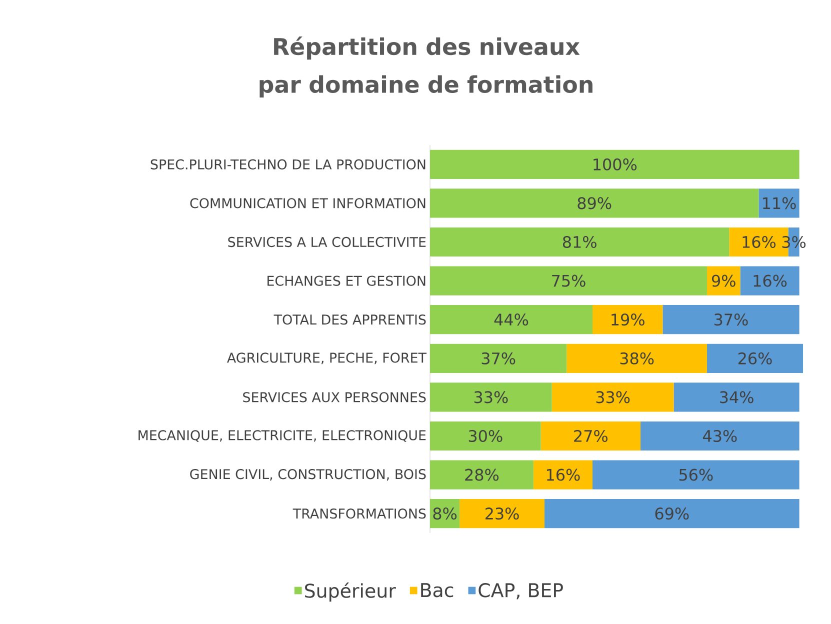 This screenshot has height=624, width=831. What do you see at coordinates (445, 514) in the screenshot?
I see `data-label: 8%` at bounding box center [445, 514].